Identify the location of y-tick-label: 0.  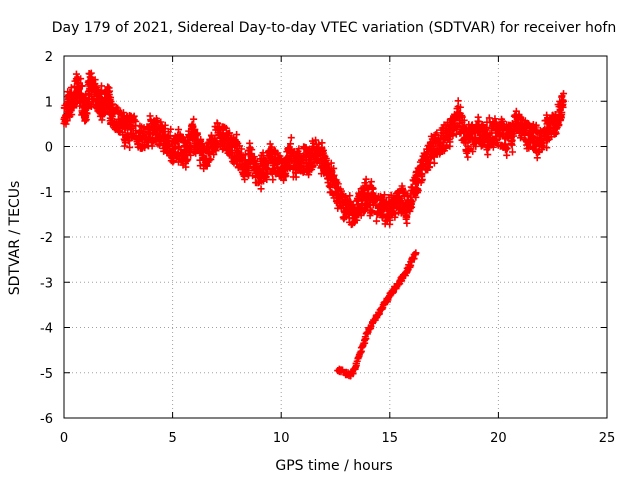
(49, 148).